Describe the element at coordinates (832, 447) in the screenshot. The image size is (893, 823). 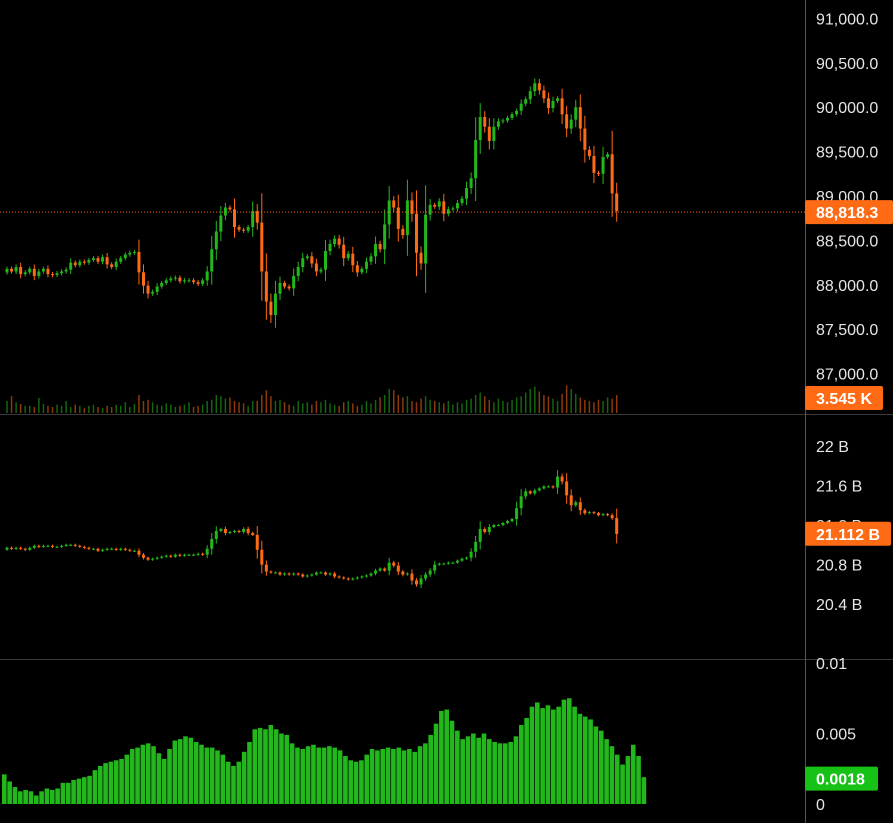
I see `cap-axis-tick-label: 22 B` at that location.